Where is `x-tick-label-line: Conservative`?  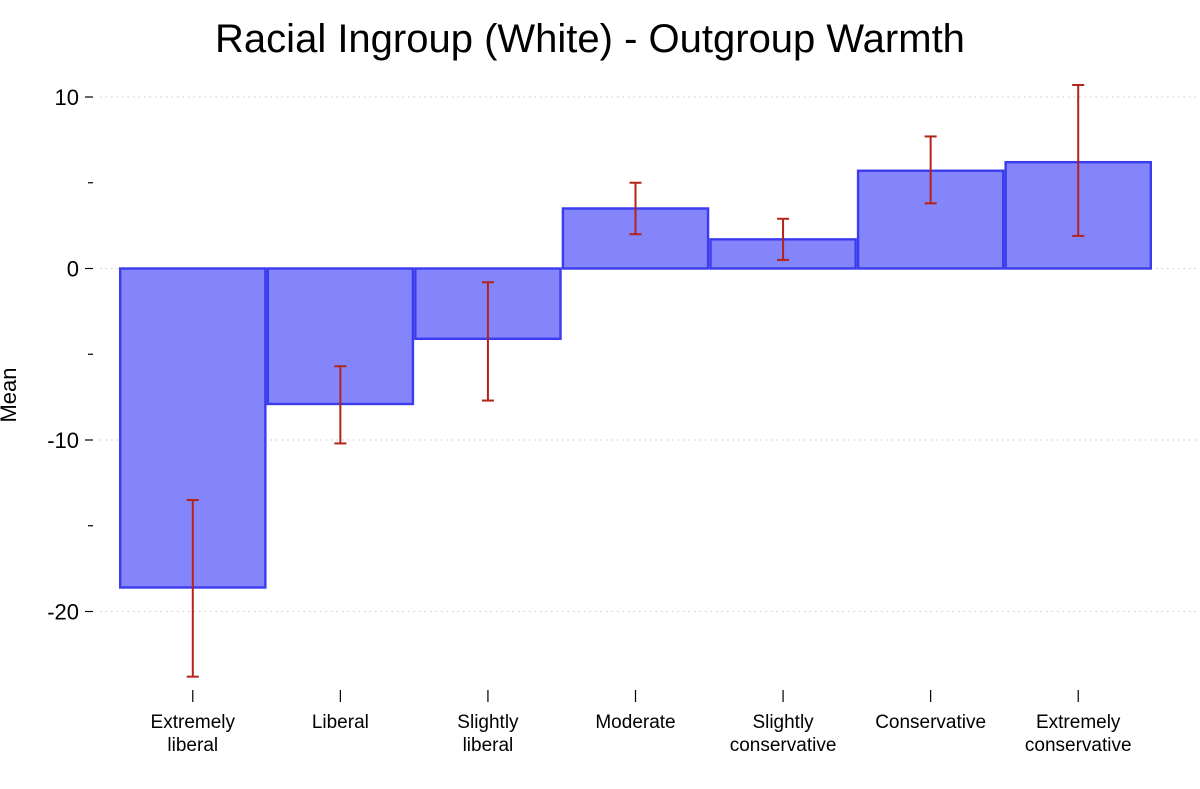
x-tick-label-line: Conservative is located at coordinates (930, 722).